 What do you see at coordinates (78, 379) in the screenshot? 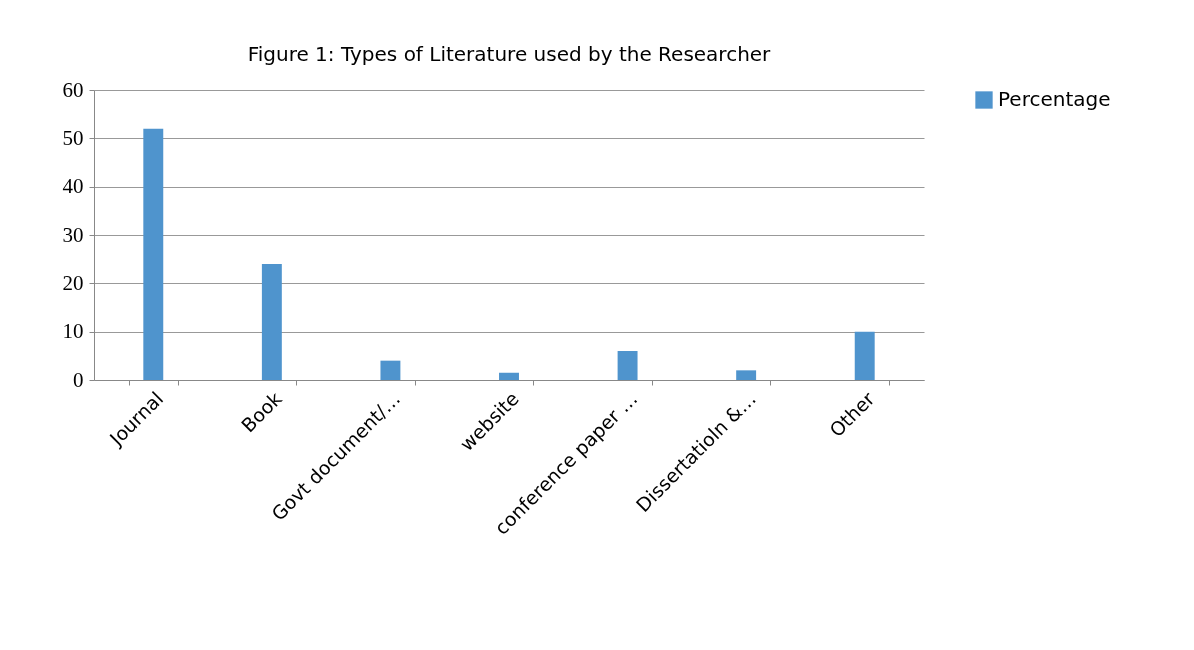
I see `y-tick-label: 0` at bounding box center [78, 379].